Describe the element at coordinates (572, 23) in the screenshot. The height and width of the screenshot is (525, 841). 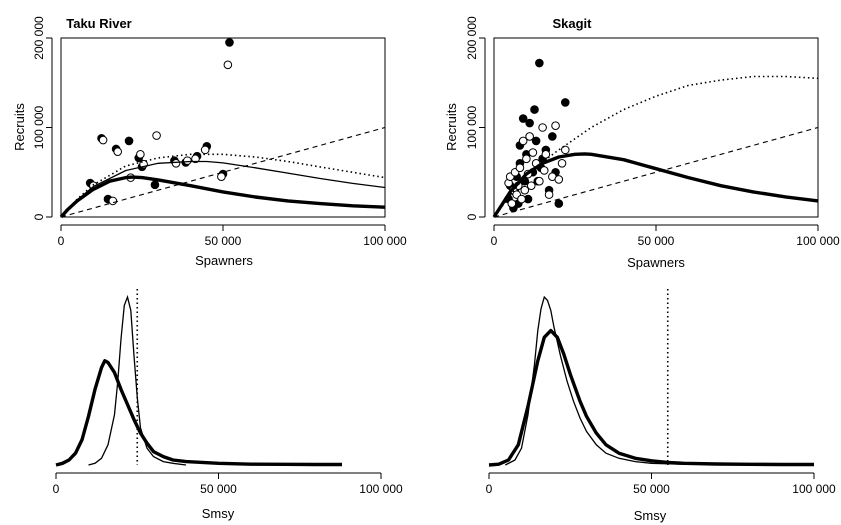
I see `title-skagit: Skagit` at that location.